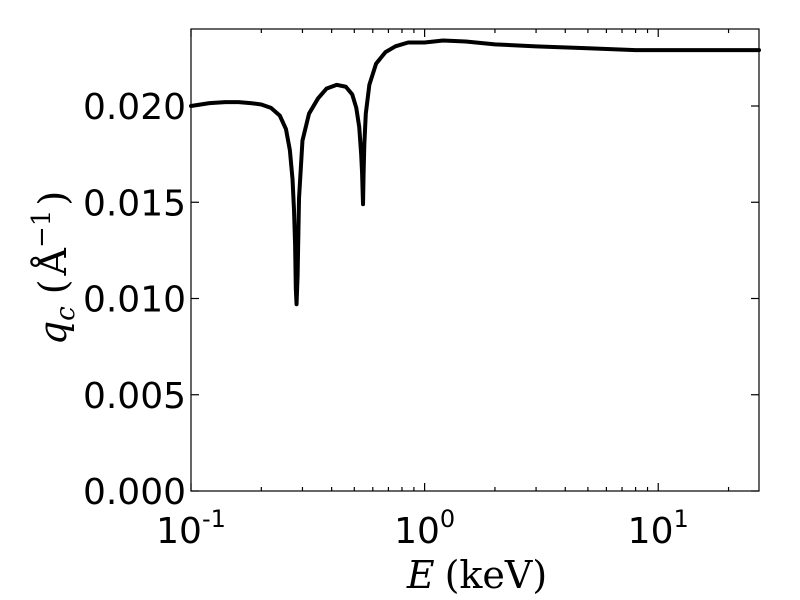 The height and width of the screenshot is (600, 800). I want to click on x-axis-label: E (keV), so click(476, 575).